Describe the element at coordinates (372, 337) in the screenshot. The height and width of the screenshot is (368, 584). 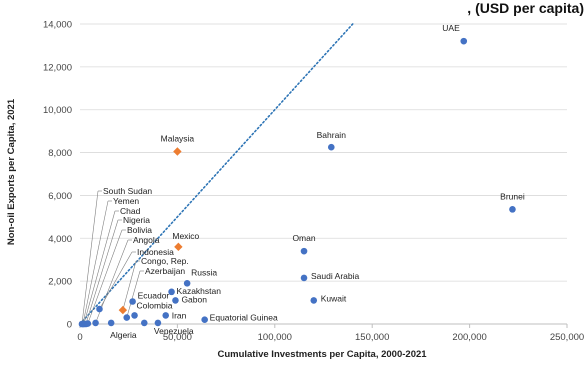
I see `x-tick-label: 150,000` at that location.